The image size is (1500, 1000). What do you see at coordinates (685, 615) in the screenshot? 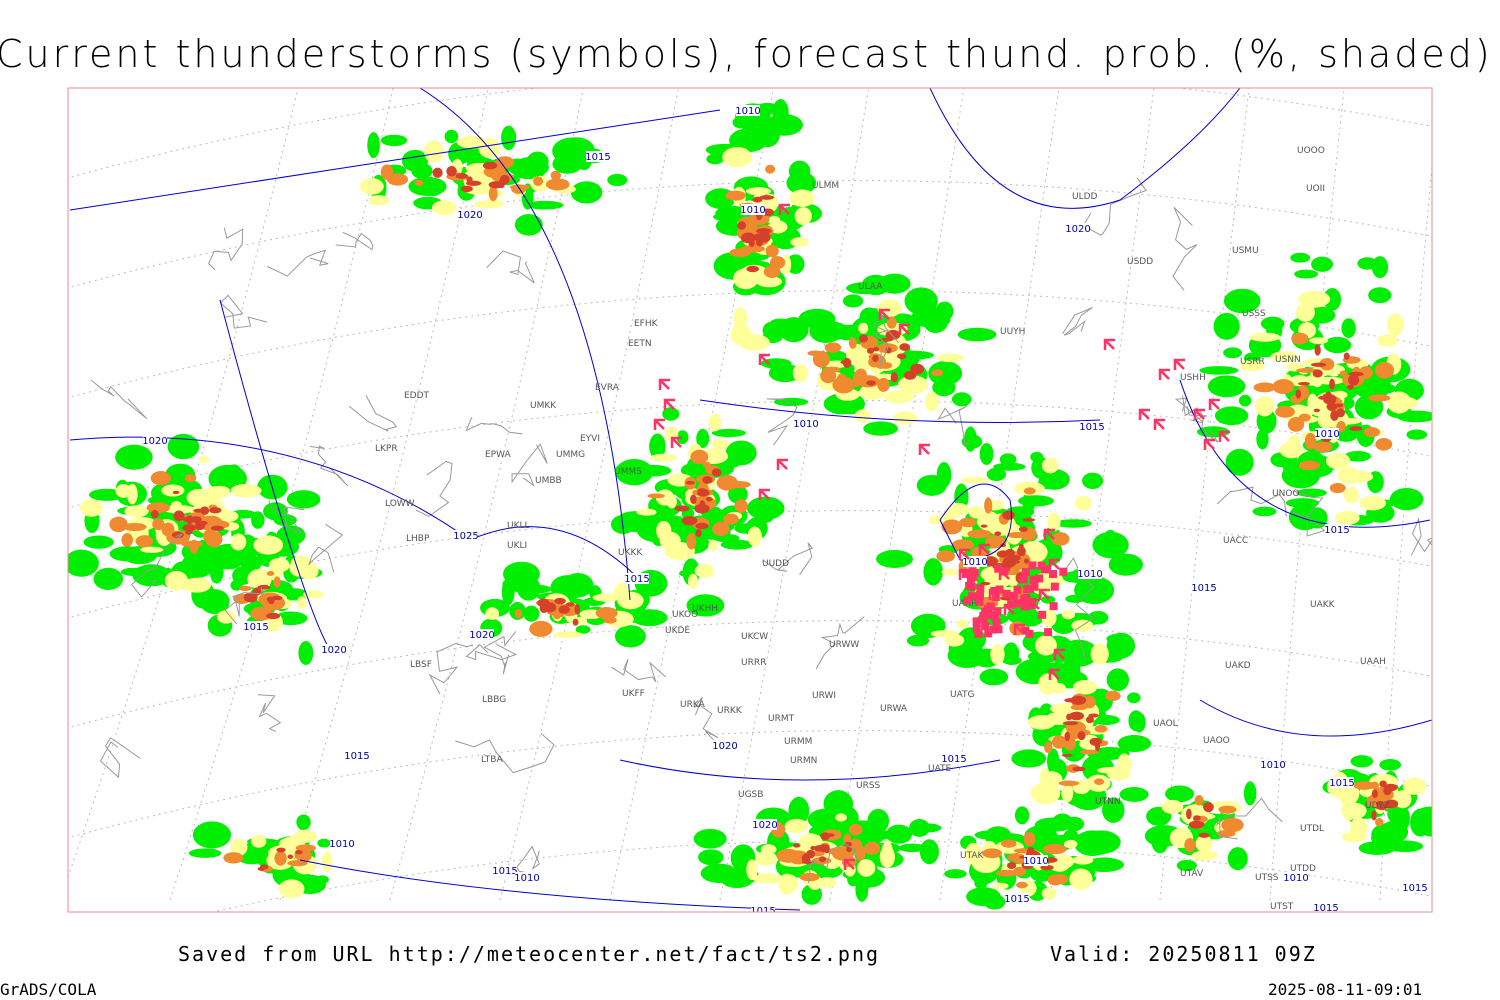
I see `station-label: UKOO` at bounding box center [685, 615].